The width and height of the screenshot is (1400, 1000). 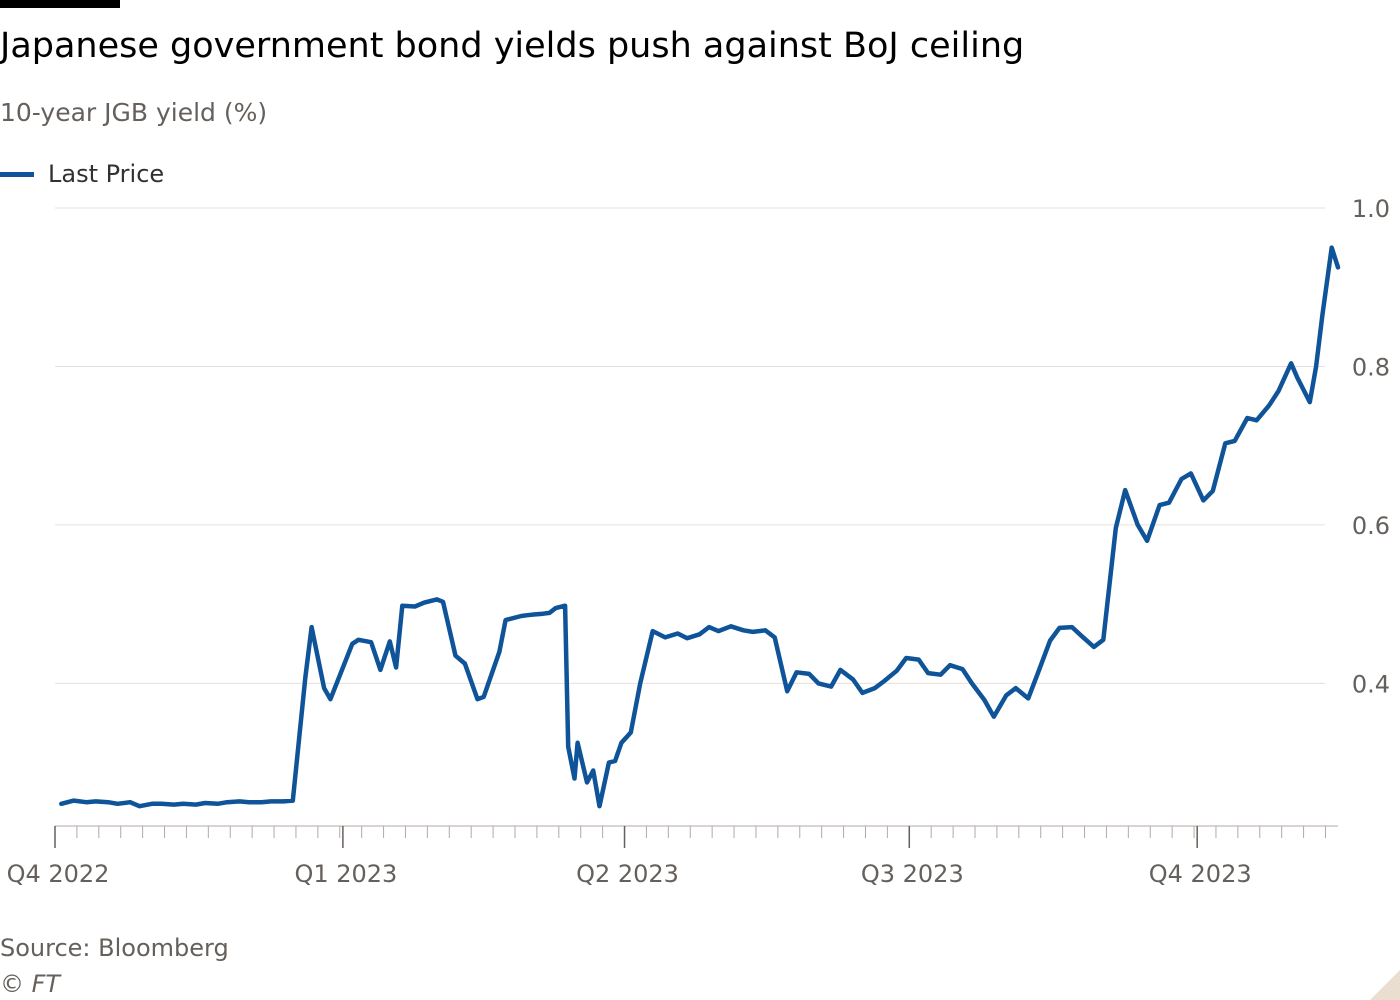 I want to click on legend-label: Last Price, so click(x=106, y=174).